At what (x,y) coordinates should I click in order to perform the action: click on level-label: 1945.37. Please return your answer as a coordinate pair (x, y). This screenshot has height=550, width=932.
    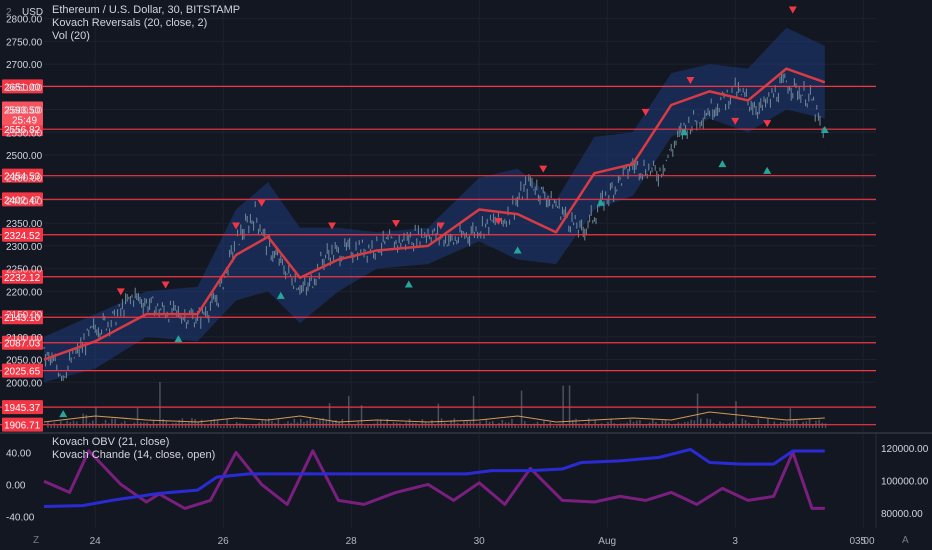
    Looking at the image, I should click on (22, 408).